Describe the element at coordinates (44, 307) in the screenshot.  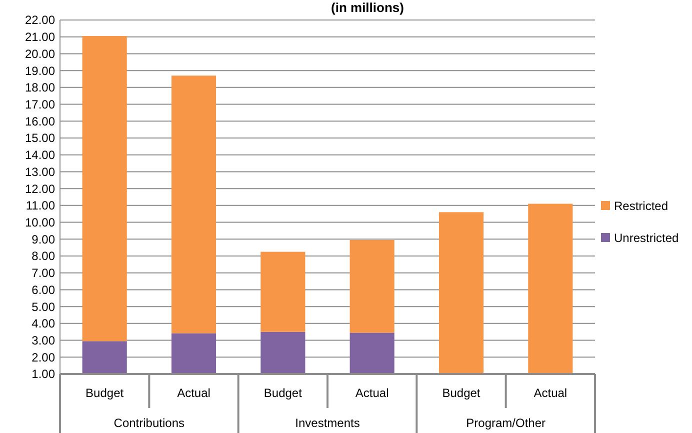
I see `y-tick-label: 5.00` at that location.